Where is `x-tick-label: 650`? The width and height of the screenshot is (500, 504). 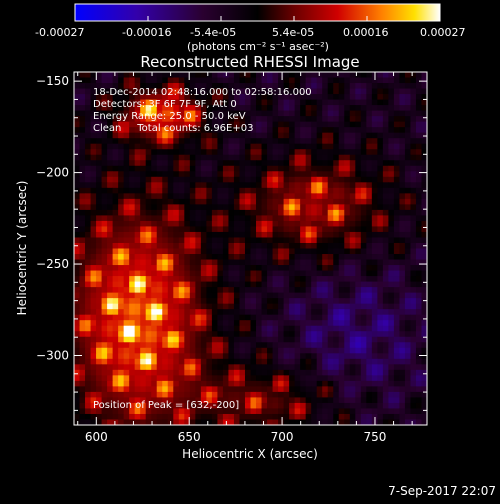
x-tick-label: 650 is located at coordinates (189, 437).